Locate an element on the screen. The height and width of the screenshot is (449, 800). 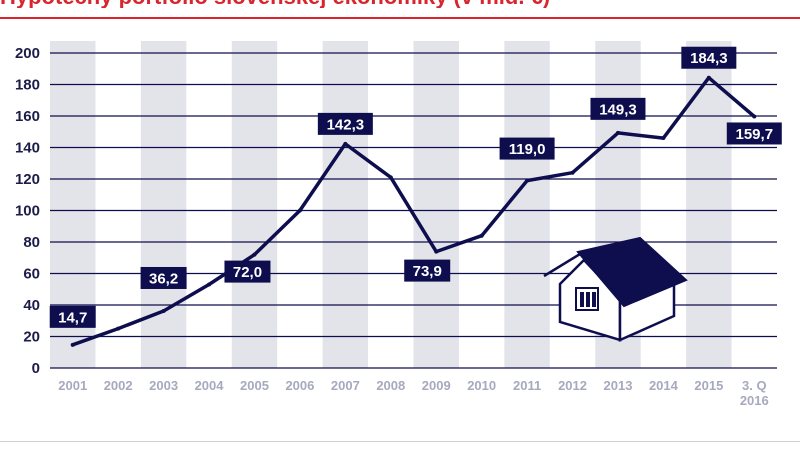
data-label-2005: 72,0 is located at coordinates (247, 271).